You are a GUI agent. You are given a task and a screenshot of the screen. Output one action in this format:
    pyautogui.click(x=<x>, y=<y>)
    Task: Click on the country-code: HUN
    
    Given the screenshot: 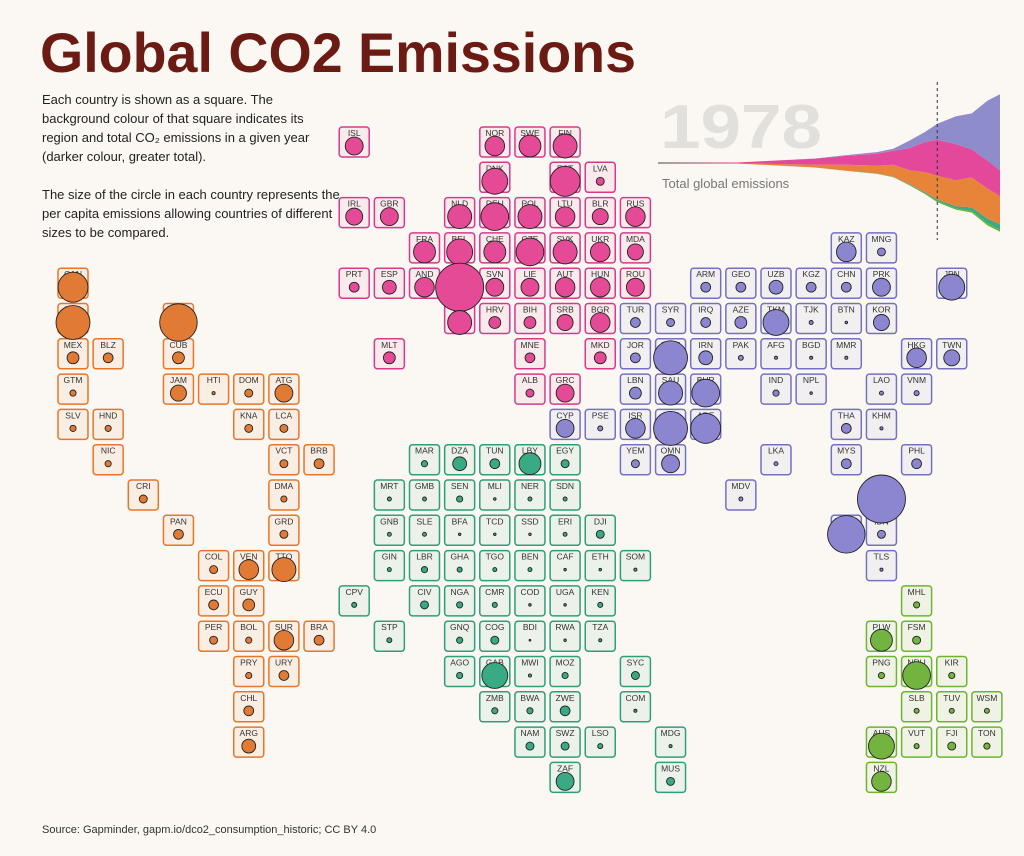 What is the action you would take?
    pyautogui.click(x=600, y=274)
    